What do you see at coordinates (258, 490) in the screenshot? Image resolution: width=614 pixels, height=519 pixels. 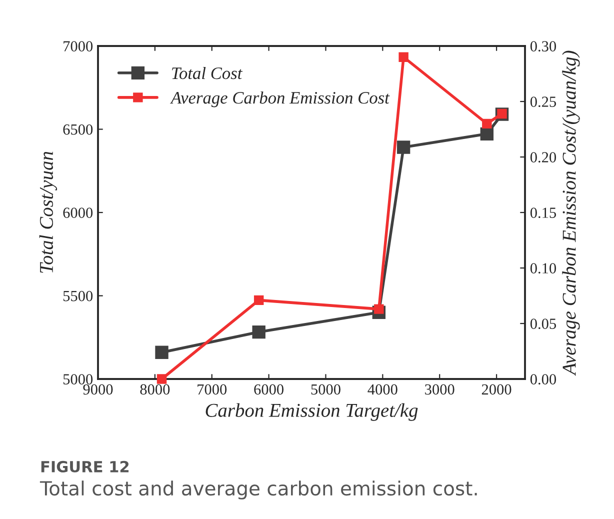 I see `text: Total cost and average carbon emission cost.` at bounding box center [258, 490].